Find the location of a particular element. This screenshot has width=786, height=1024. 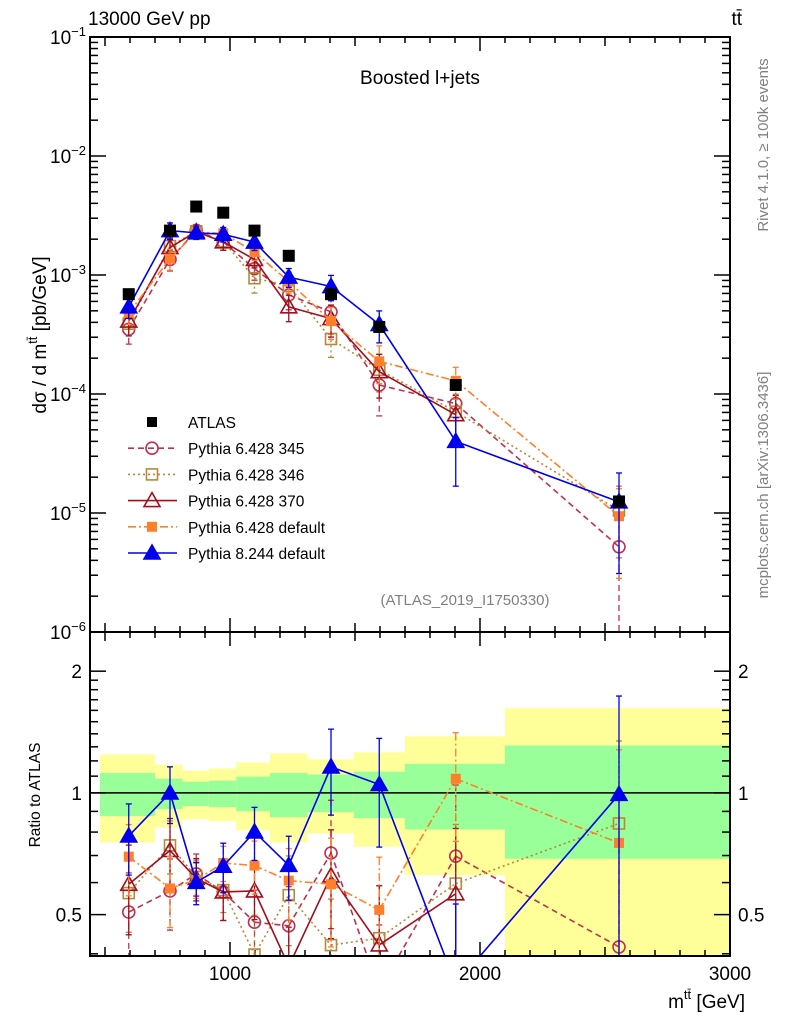

x-label-unit: [GeV] is located at coordinates (718, 1002).